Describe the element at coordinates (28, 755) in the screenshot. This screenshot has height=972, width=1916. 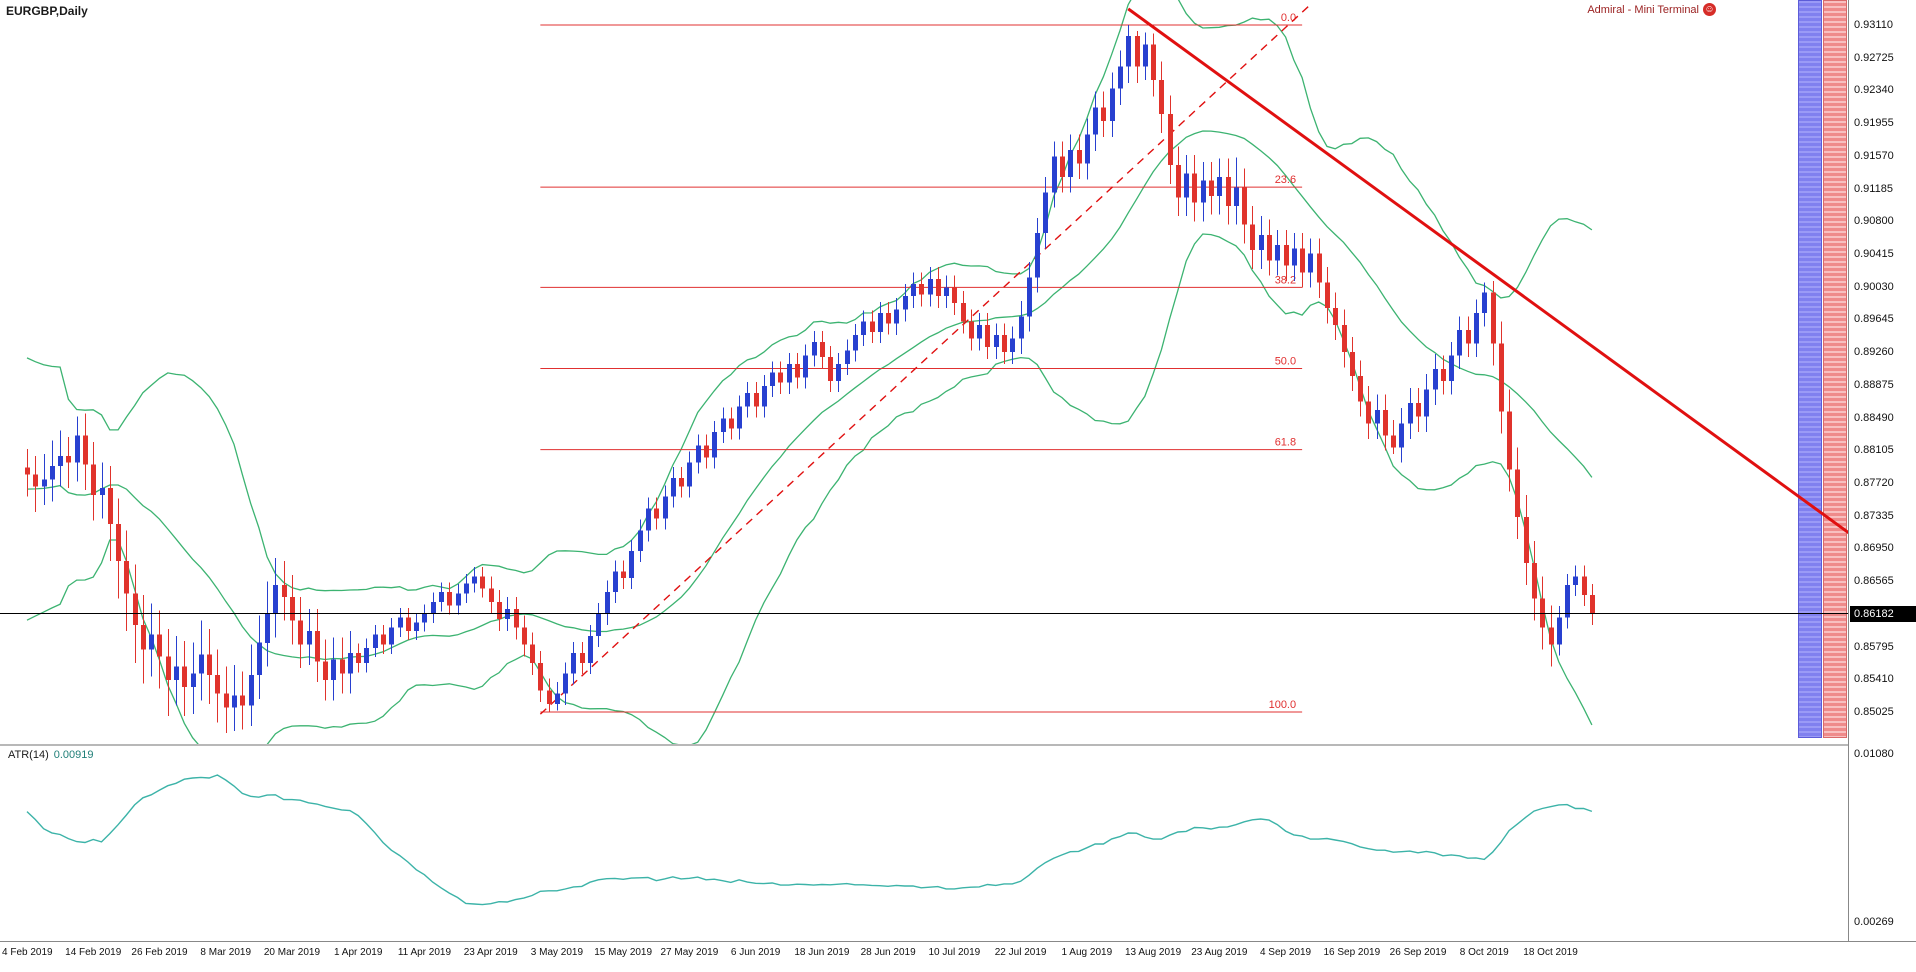
I see `atr-name: ATR(14)` at that location.